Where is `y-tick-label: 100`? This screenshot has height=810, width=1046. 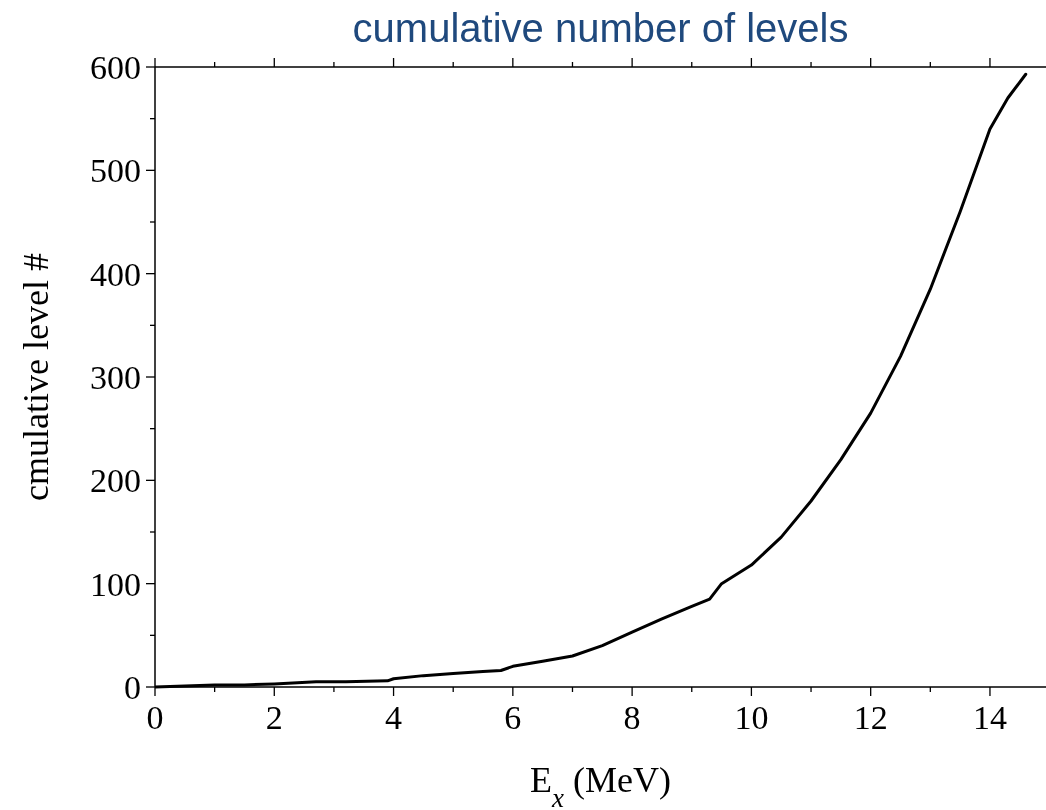
y-tick-label: 100 is located at coordinates (115, 584).